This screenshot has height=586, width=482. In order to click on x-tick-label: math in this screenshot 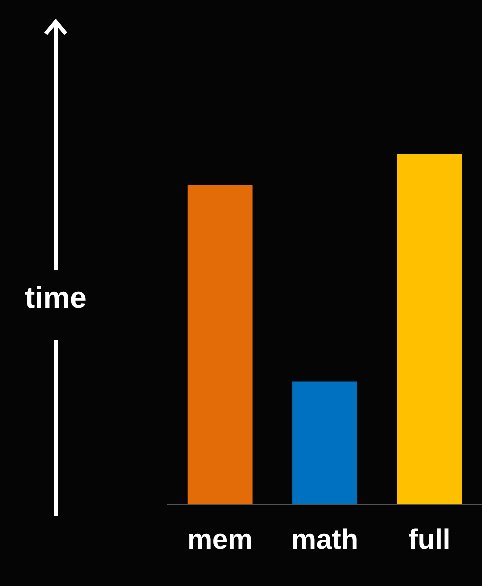, I will do `click(325, 539)`.